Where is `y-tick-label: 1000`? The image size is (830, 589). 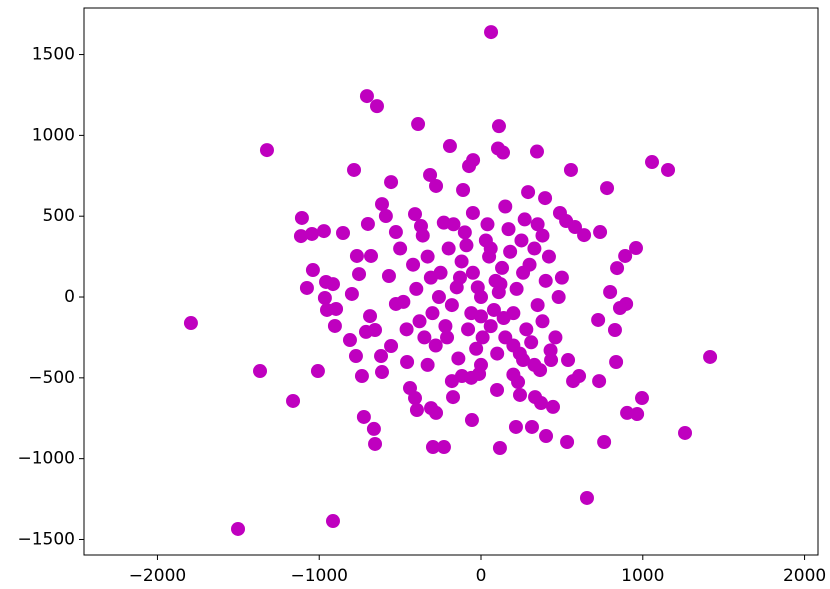
y-tick-label: 1000 is located at coordinates (53, 135).